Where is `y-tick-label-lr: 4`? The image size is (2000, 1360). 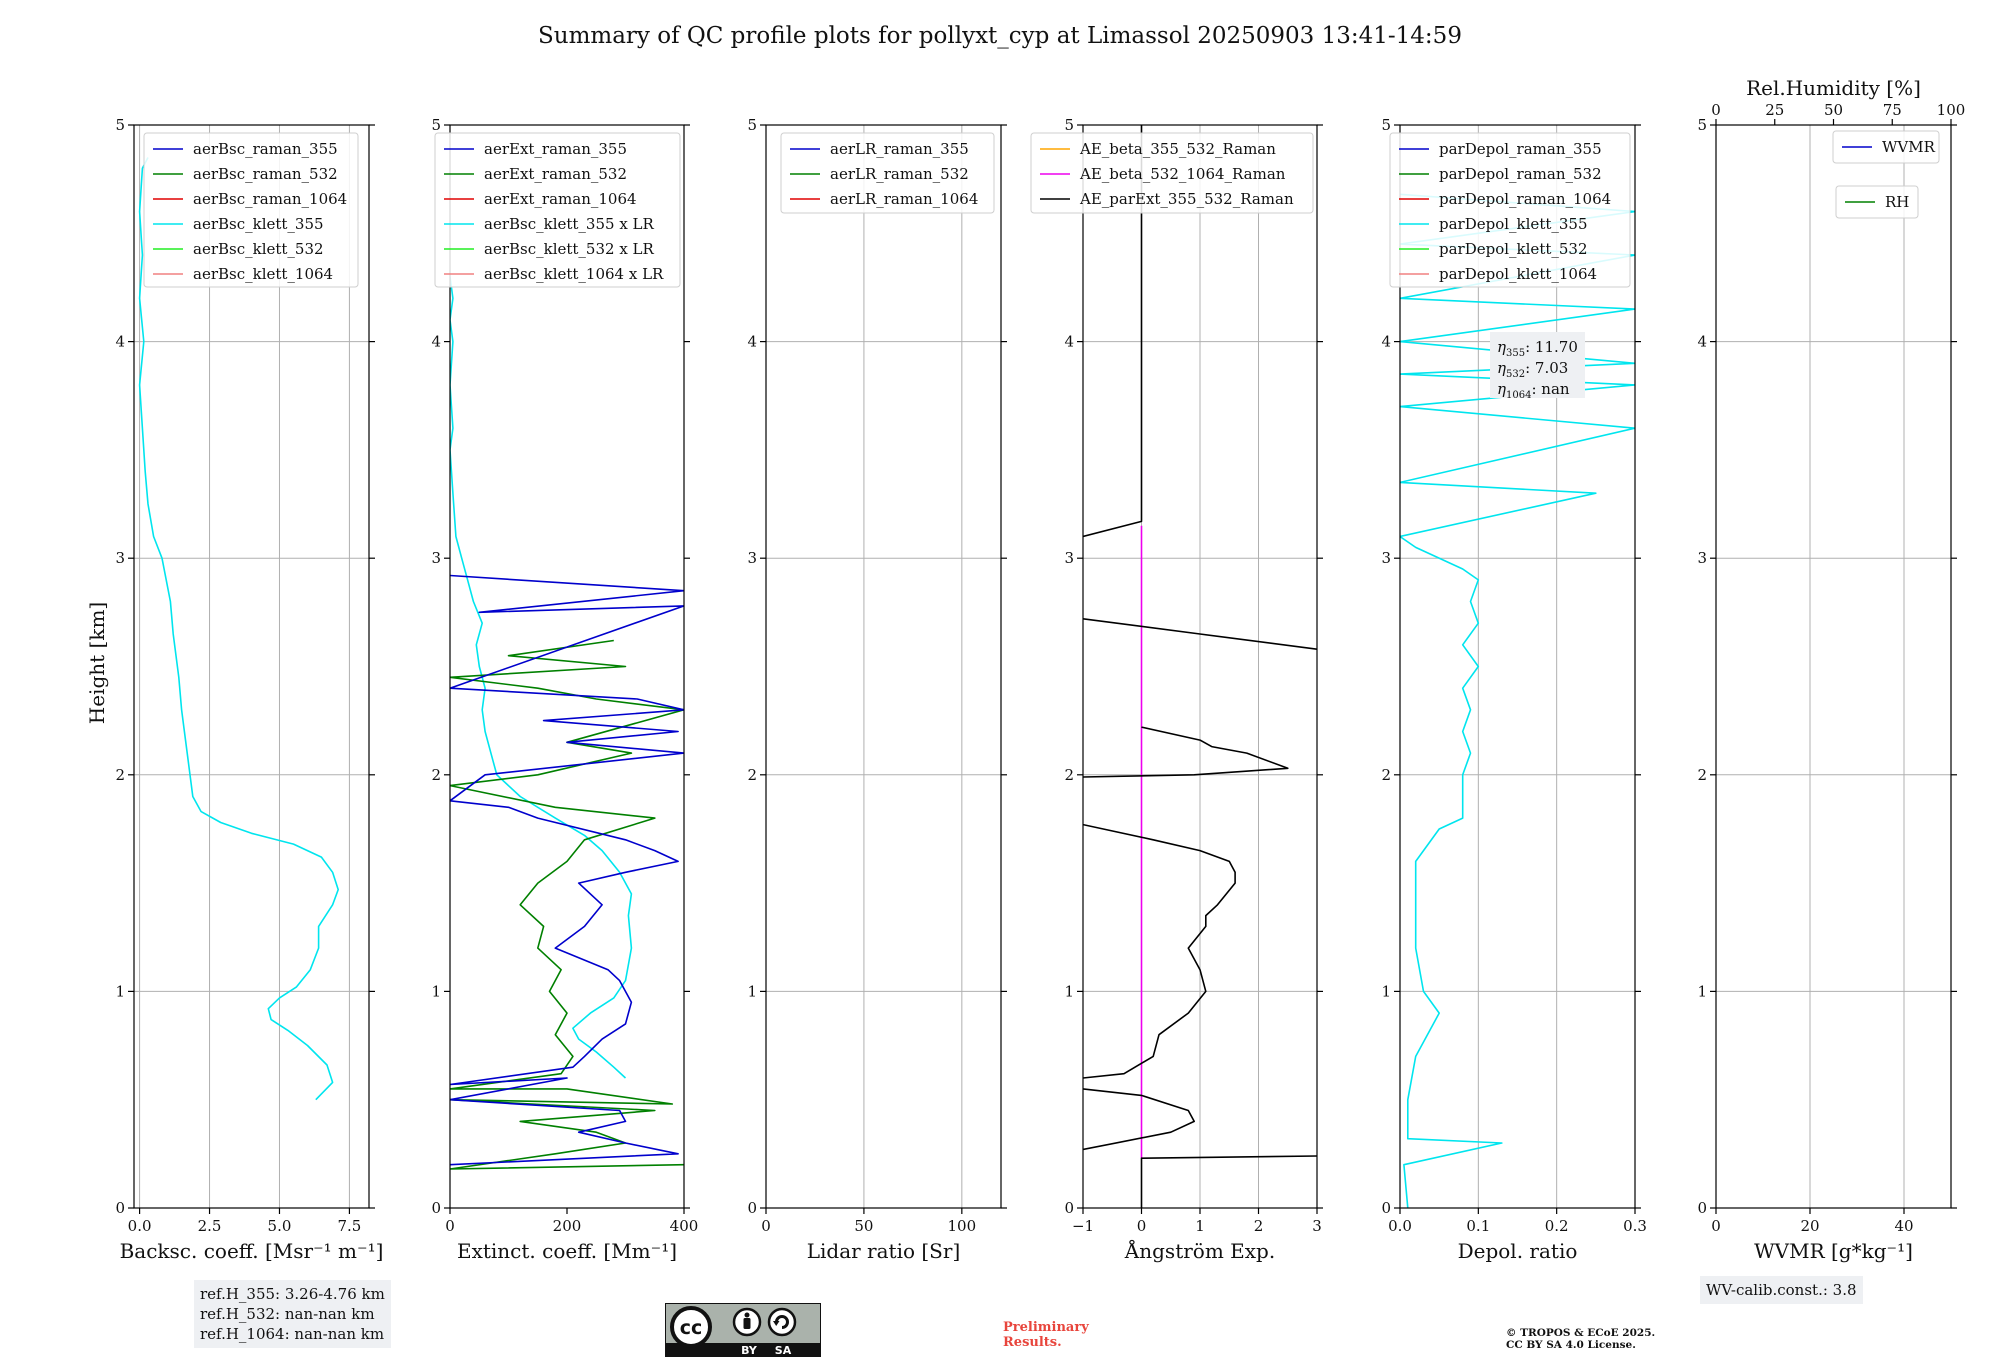 y-tick-label-lr: 4 is located at coordinates (752, 342).